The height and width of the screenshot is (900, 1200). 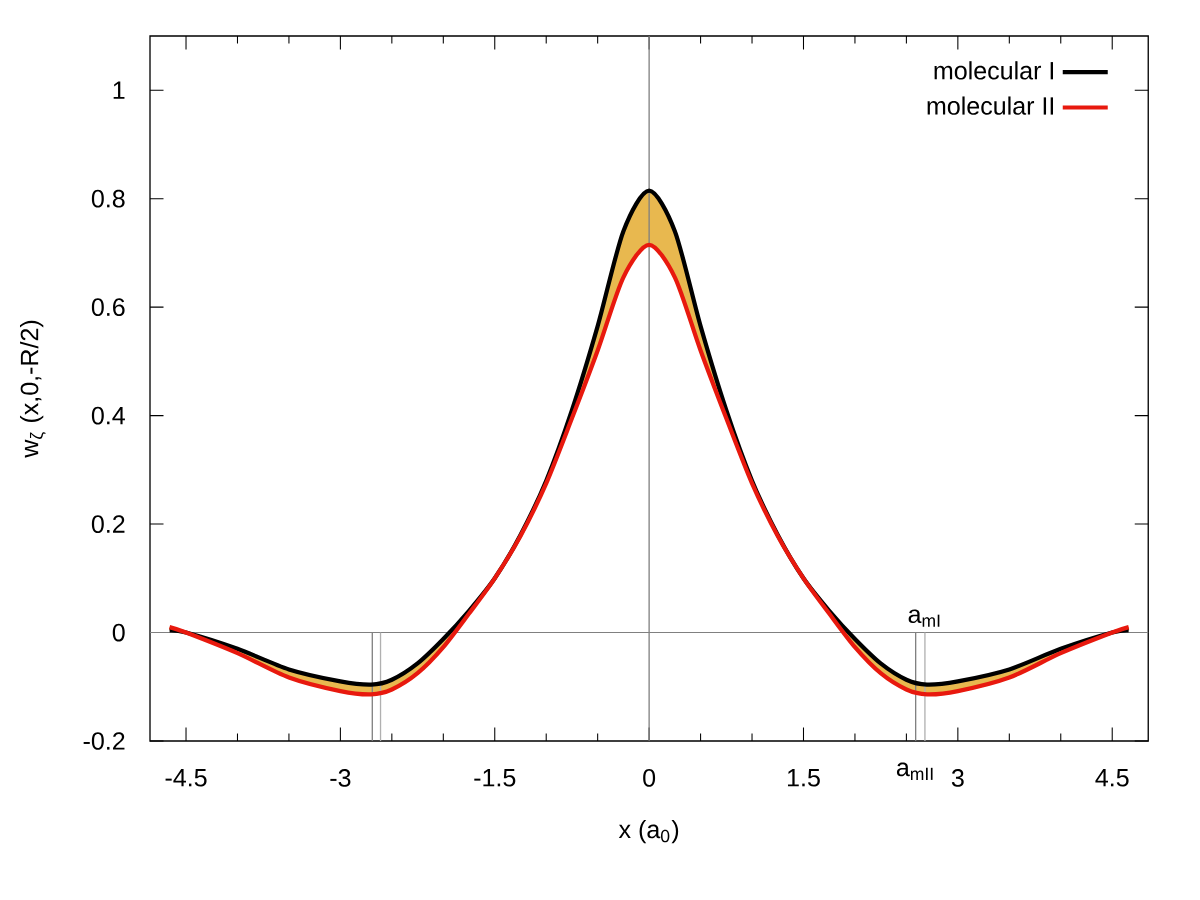 I want to click on y-tick-label: 0.8, so click(x=108, y=198).